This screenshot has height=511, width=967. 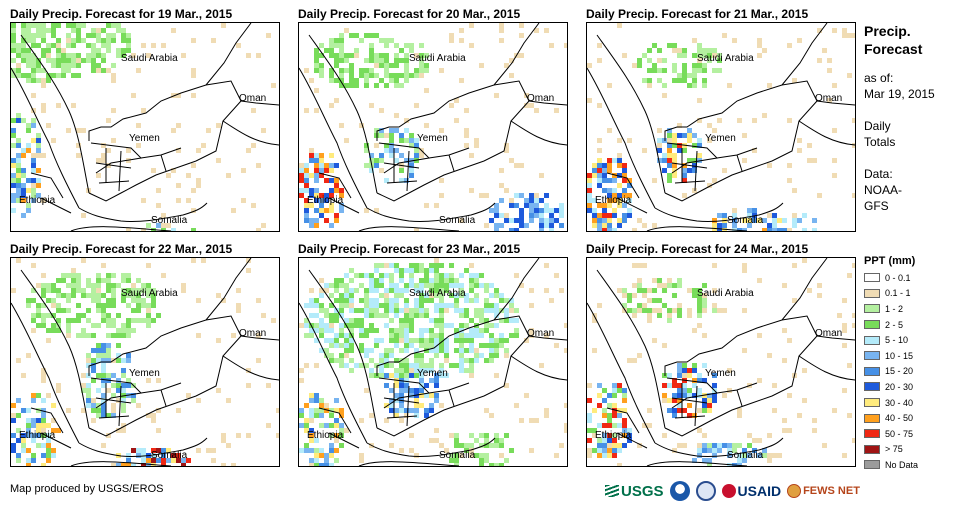 What do you see at coordinates (878, 174) in the screenshot?
I see `data-label: Data:` at bounding box center [878, 174].